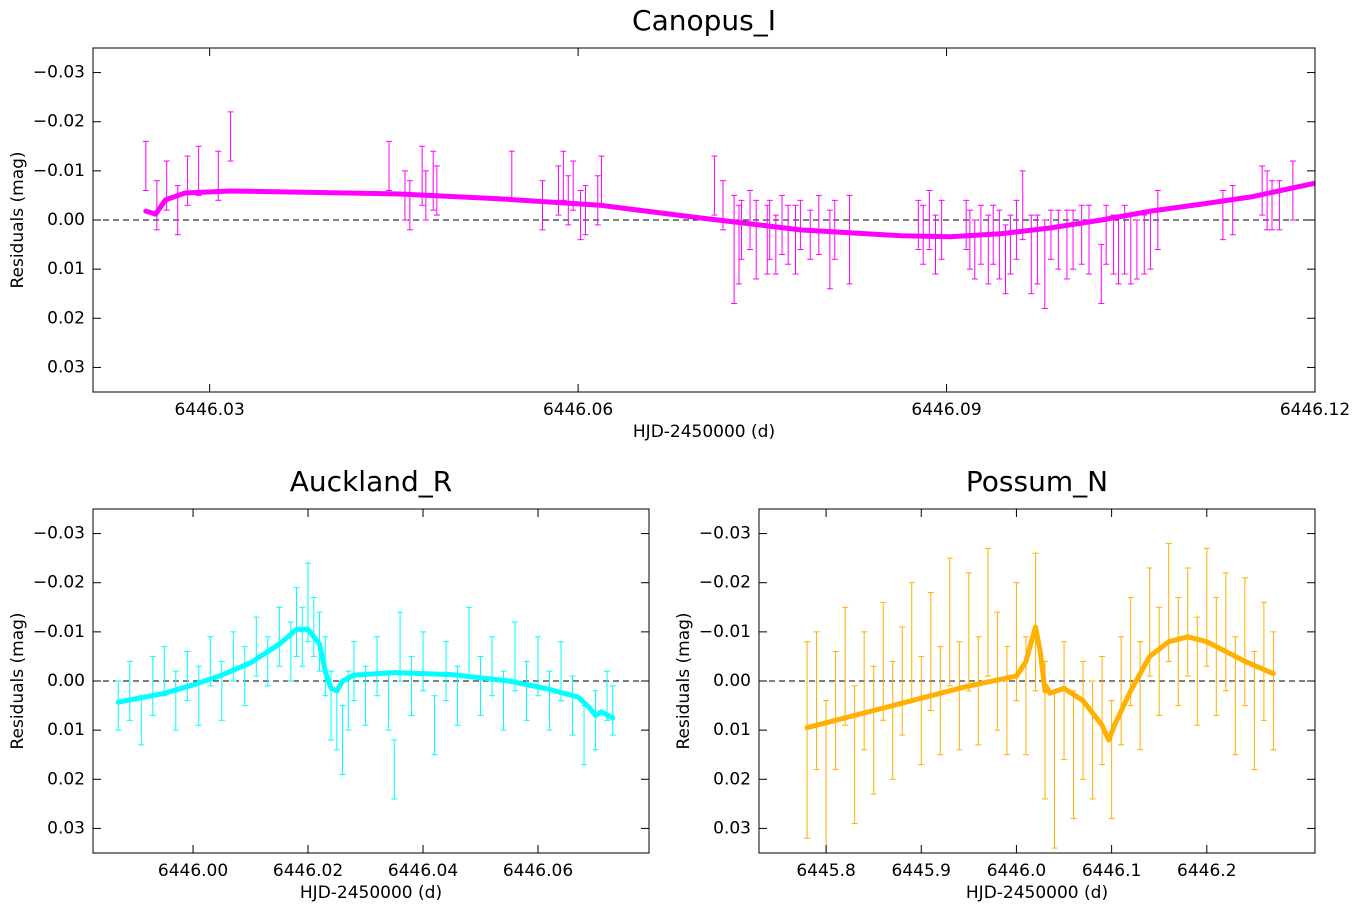 This screenshot has height=905, width=1371. I want to click on x-tick-label: 6446.06, so click(538, 871).